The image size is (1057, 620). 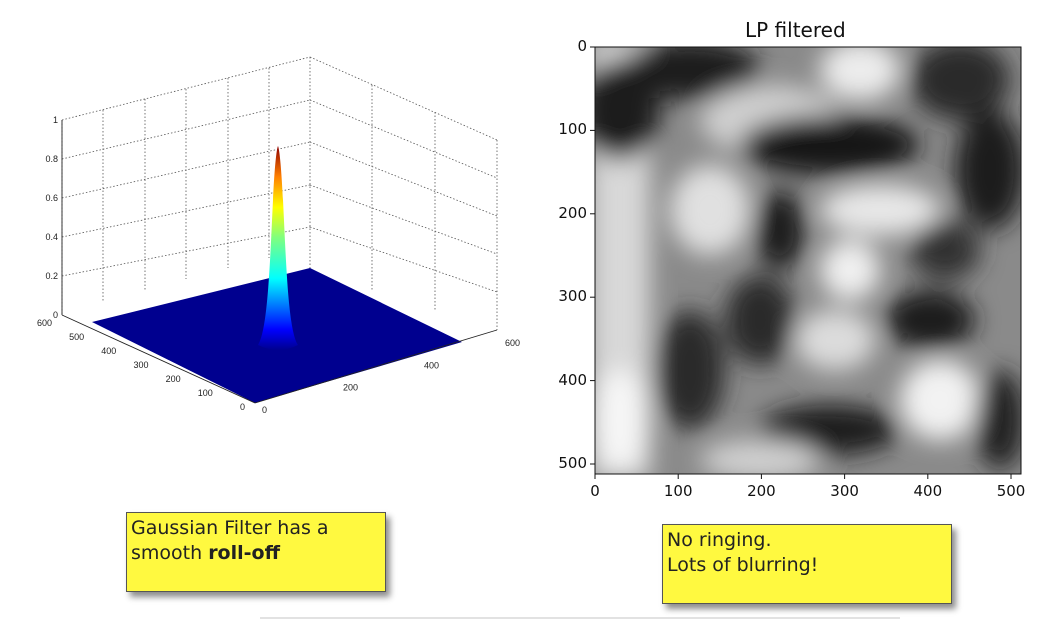 I want to click on z-tick-label: 0.8, so click(x=51, y=159).